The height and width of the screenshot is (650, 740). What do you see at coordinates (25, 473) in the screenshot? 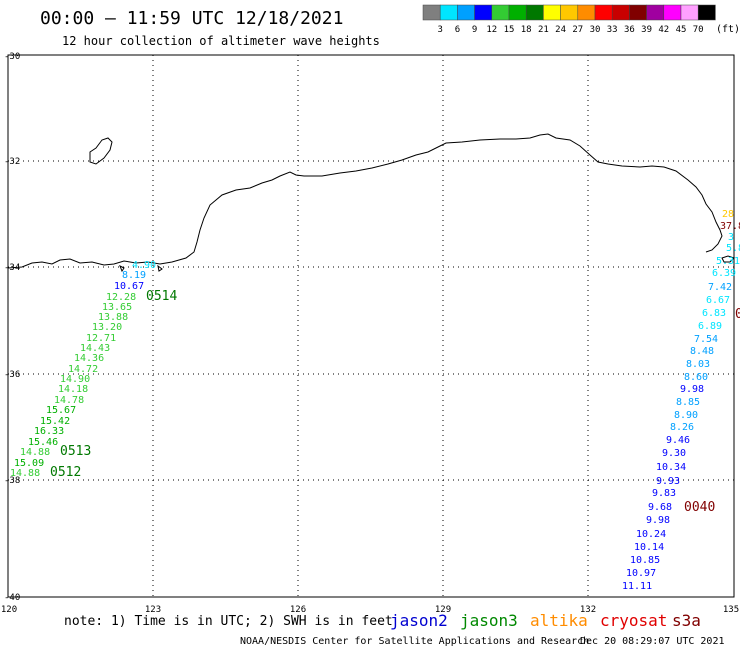
I see `wave-height-value: 14.88` at bounding box center [25, 473].